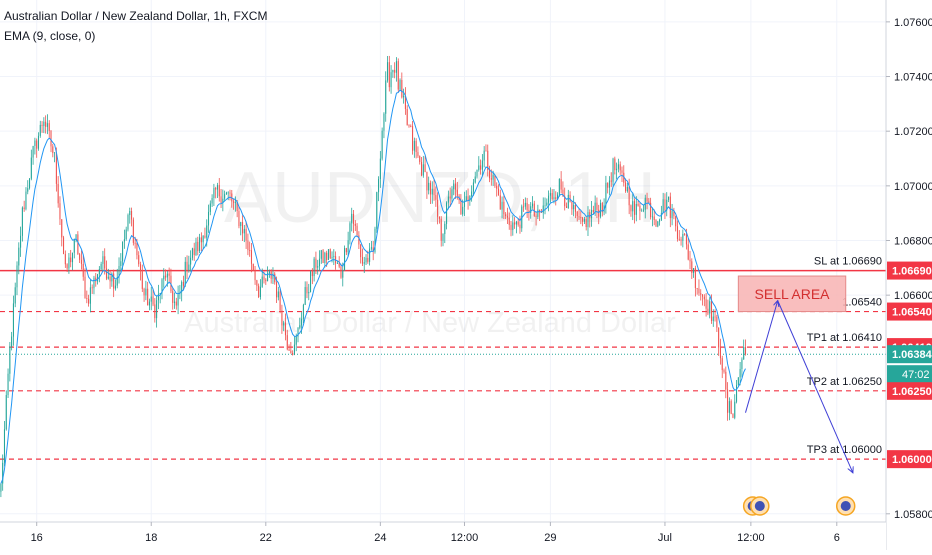 The height and width of the screenshot is (555, 932). Describe the element at coordinates (909, 459) in the screenshot. I see `price-tag-tp3` at that location.